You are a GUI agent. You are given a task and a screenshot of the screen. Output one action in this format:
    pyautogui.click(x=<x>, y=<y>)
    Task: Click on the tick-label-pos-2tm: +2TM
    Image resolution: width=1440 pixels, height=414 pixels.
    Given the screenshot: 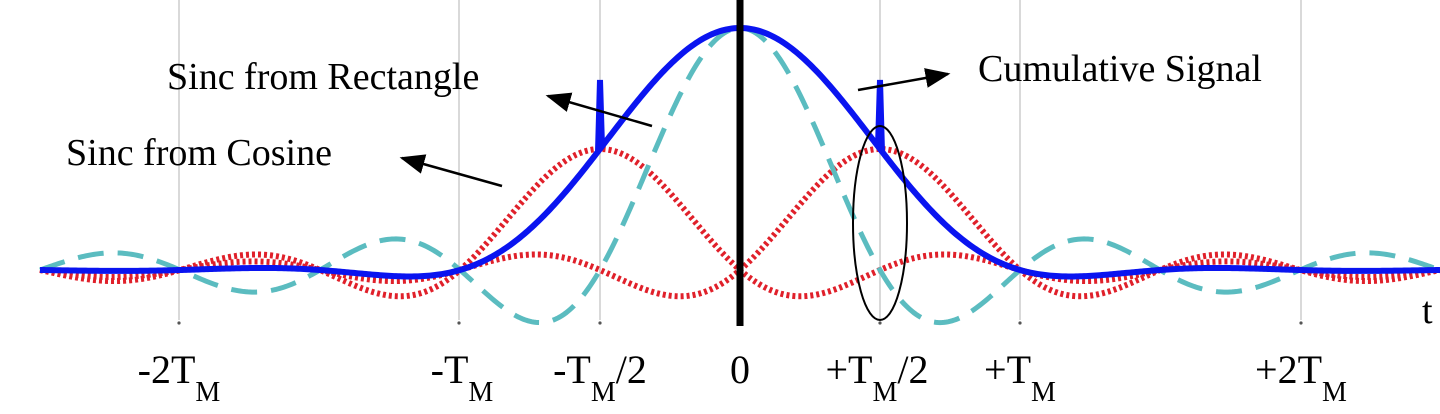 What is the action you would take?
    pyautogui.click(x=1301, y=377)
    